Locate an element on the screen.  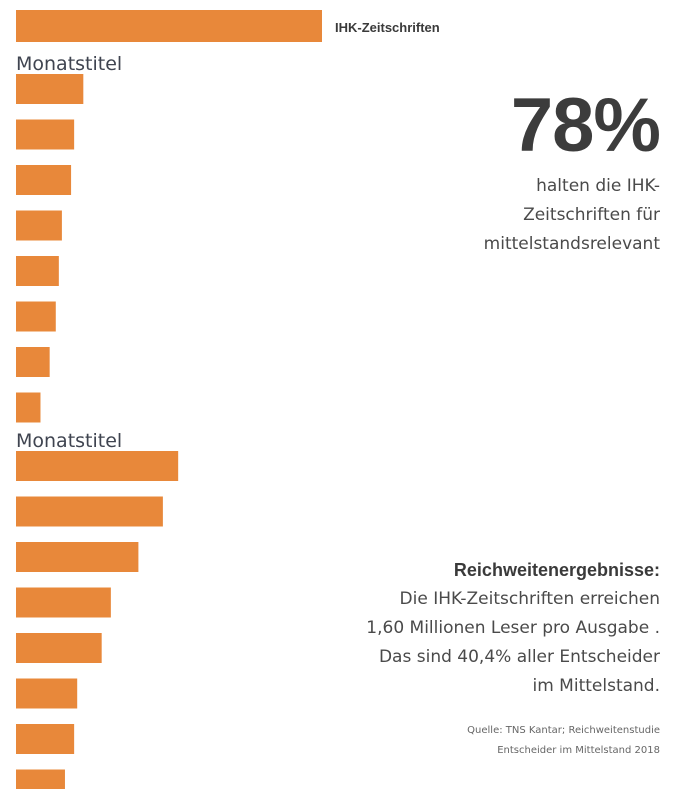
reach-line: Die IHK-Zeitschriften erreichen is located at coordinates (529, 599).